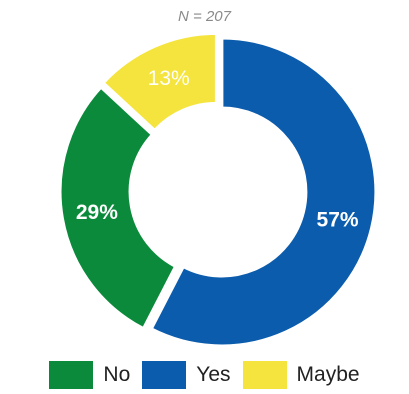  Describe the element at coordinates (117, 374) in the screenshot. I see `legend-label-no: No` at that location.